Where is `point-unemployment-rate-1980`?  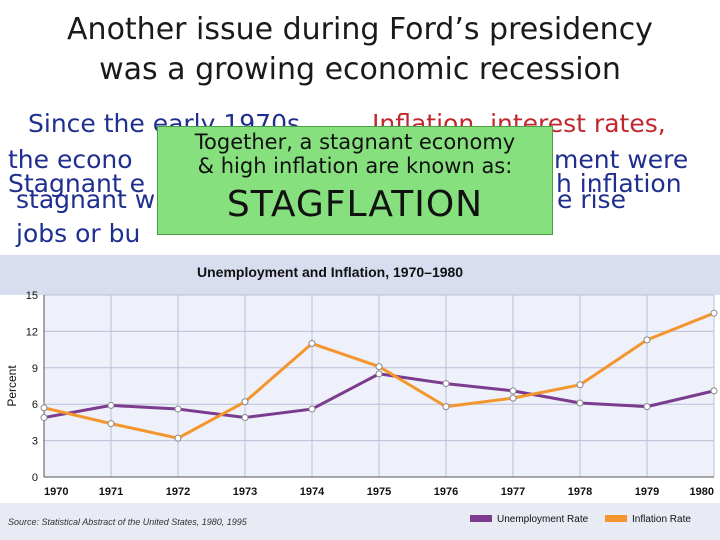
point-unemployment-rate-1980 is located at coordinates (714, 391).